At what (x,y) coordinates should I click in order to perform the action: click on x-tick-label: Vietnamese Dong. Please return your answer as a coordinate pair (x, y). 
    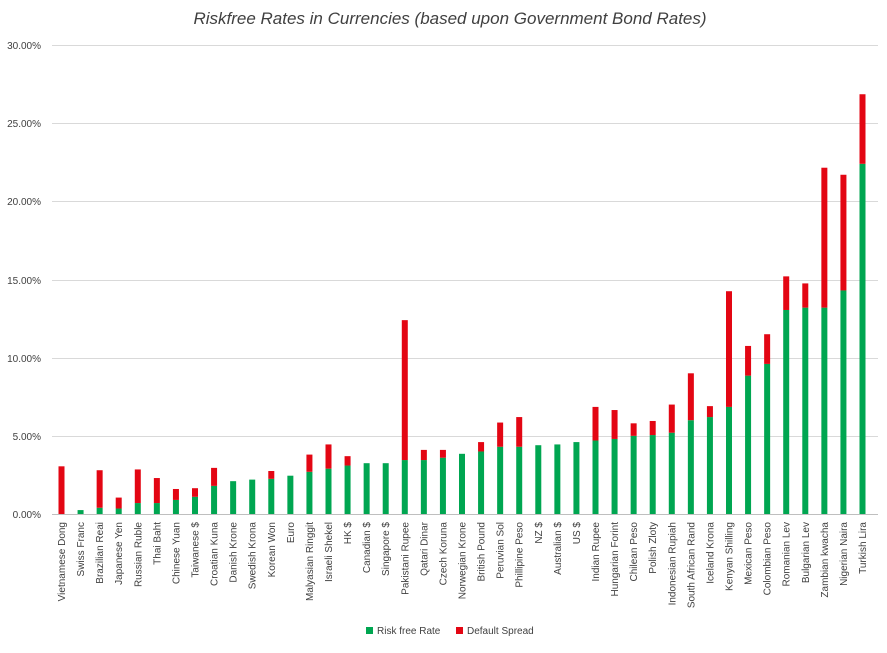
    Looking at the image, I should click on (62, 561).